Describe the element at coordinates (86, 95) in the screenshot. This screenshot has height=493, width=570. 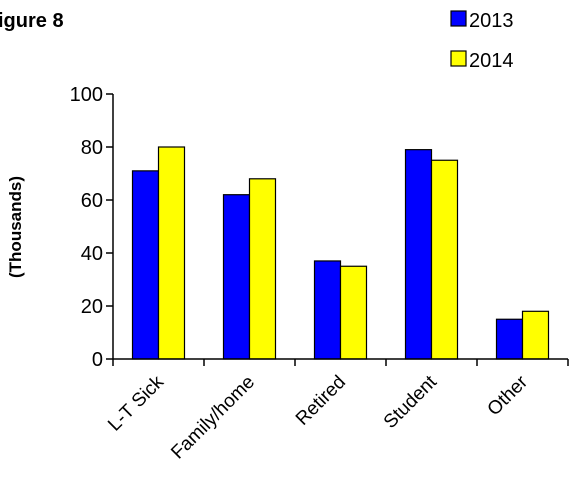
I see `y-tick-label: 100` at that location.